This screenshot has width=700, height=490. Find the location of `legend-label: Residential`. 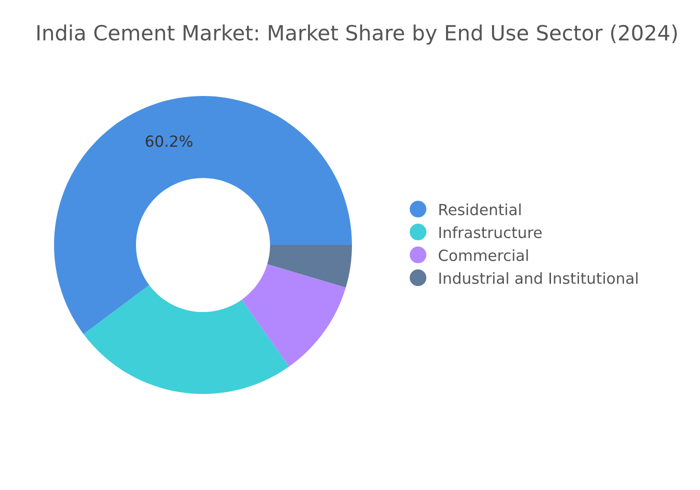

legend-label: Residential is located at coordinates (480, 210).